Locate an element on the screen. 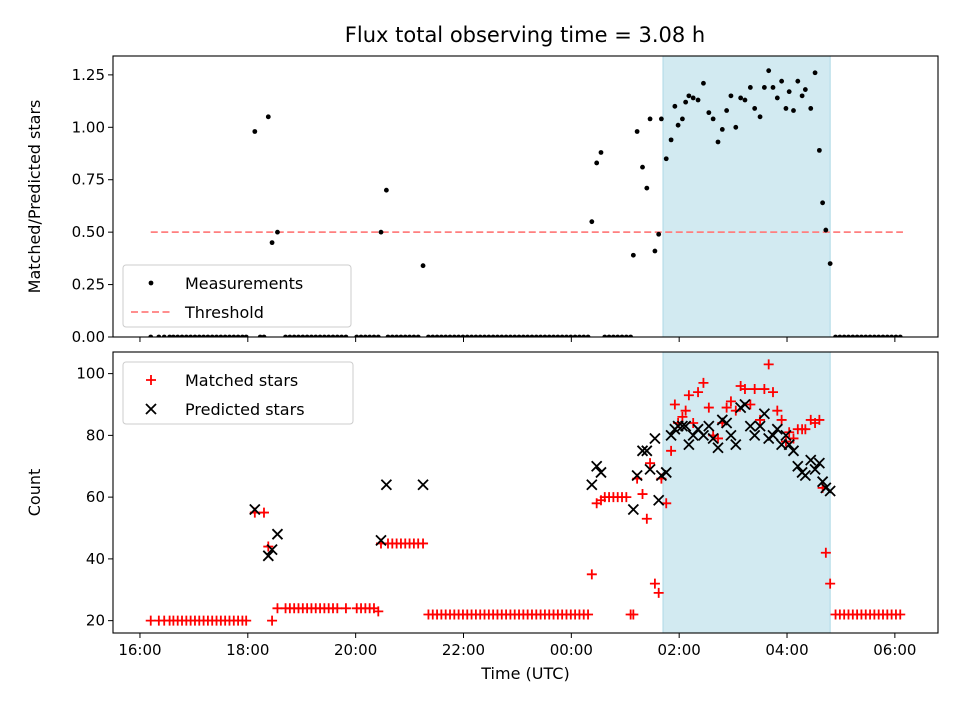 This screenshot has height=720, width=960. legend-frame is located at coordinates (237, 296).